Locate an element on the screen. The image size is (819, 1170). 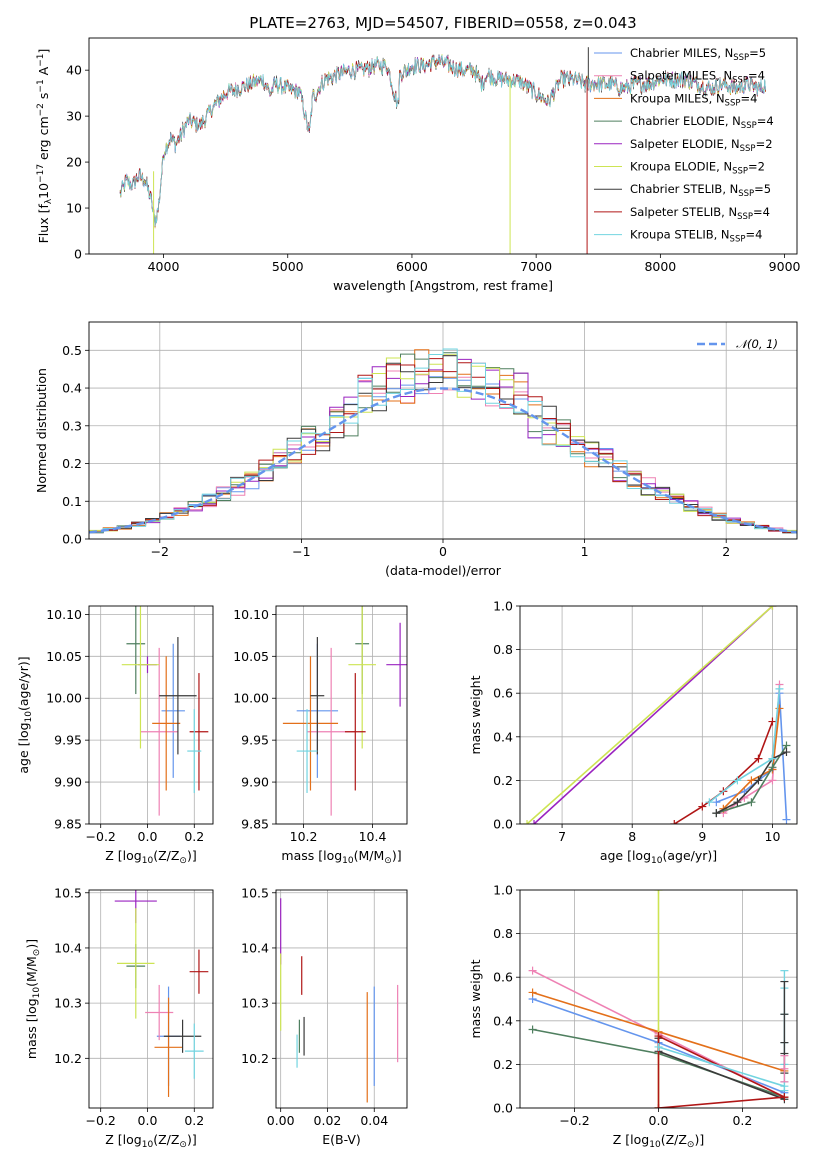
y-axis-label: Normed distribution is located at coordinates (41, 430).